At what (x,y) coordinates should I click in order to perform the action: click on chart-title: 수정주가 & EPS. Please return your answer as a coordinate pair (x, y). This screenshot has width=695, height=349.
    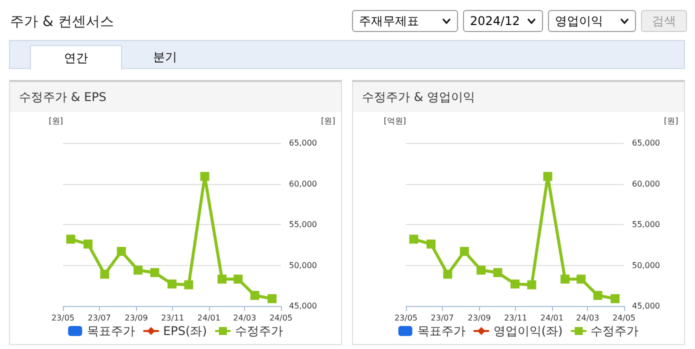
    Looking at the image, I should click on (175, 97).